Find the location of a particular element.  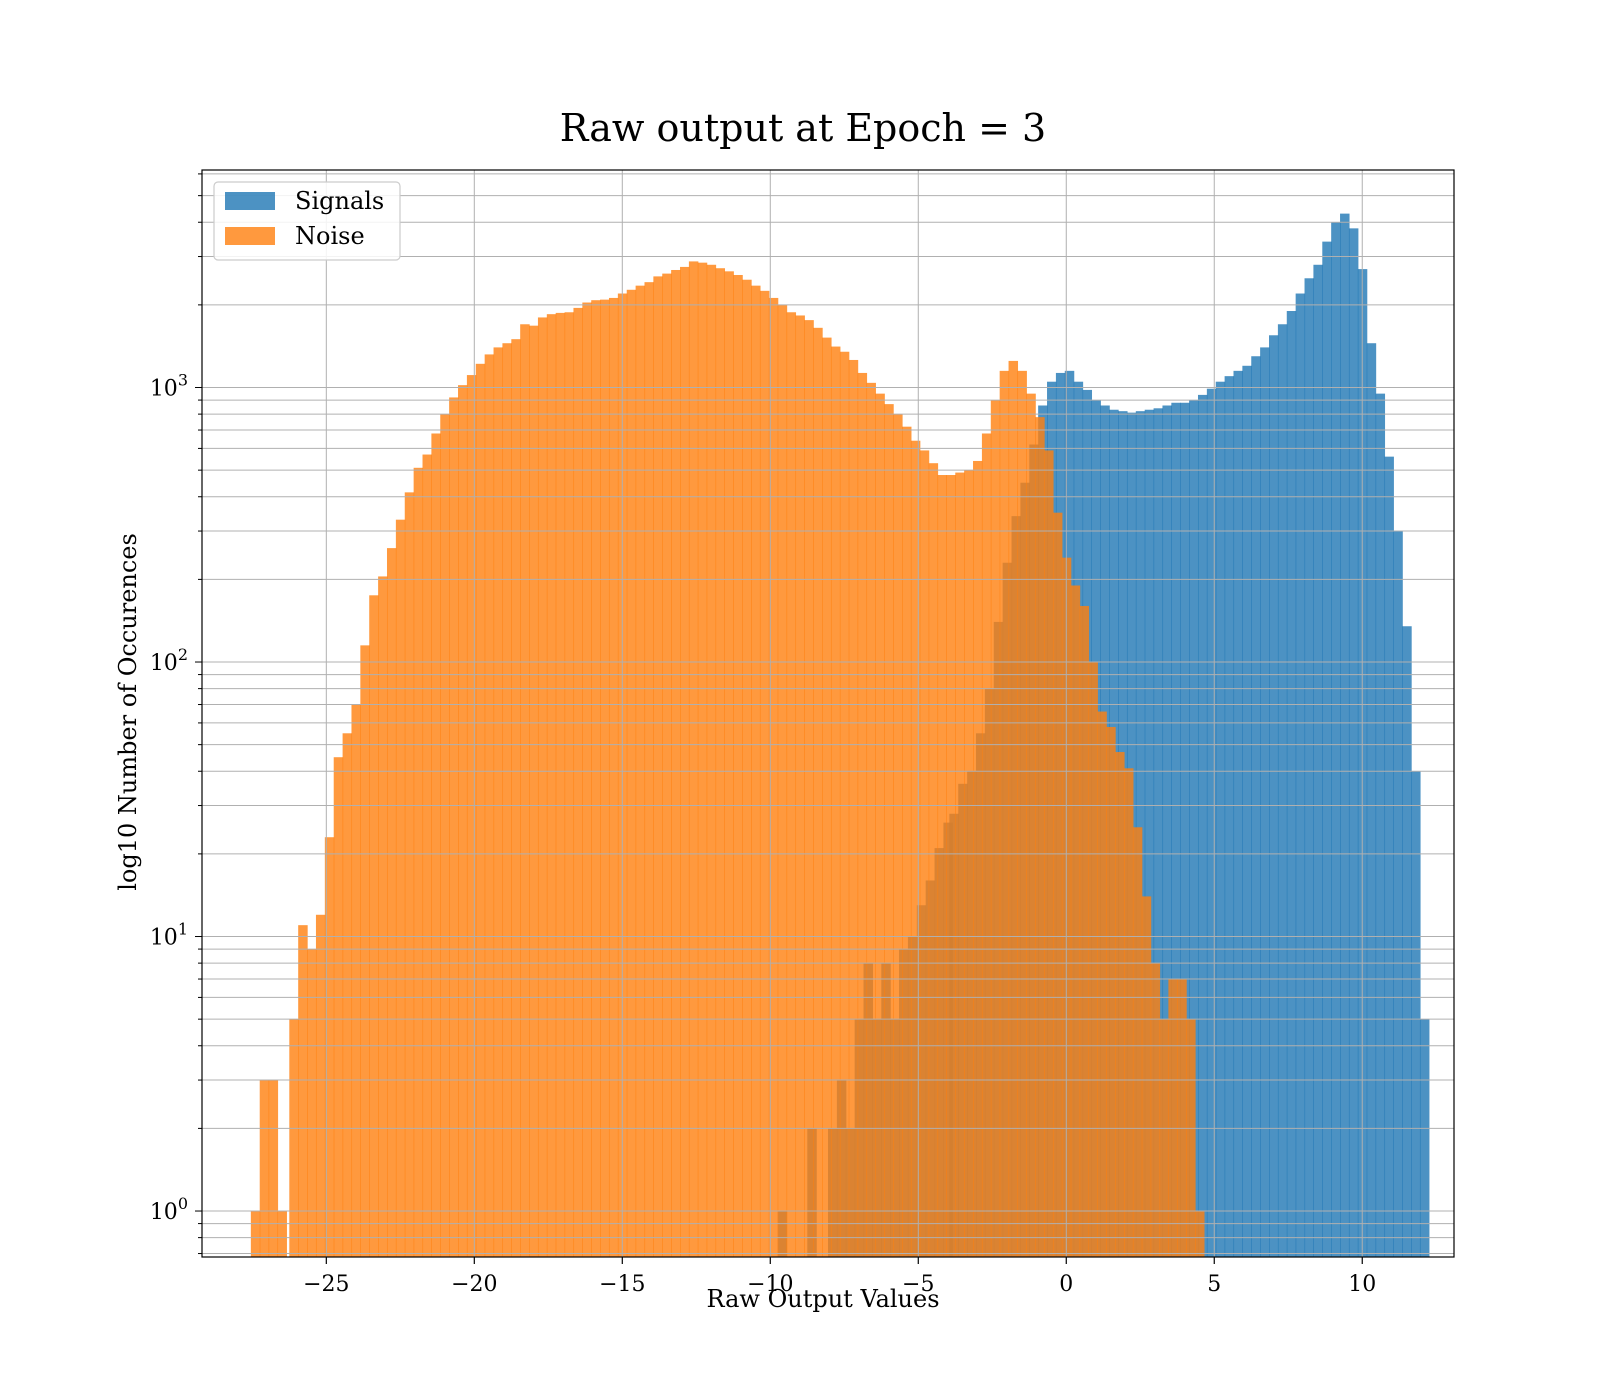

chart-title: Raw output at Epoch = 3 is located at coordinates (803, 128).